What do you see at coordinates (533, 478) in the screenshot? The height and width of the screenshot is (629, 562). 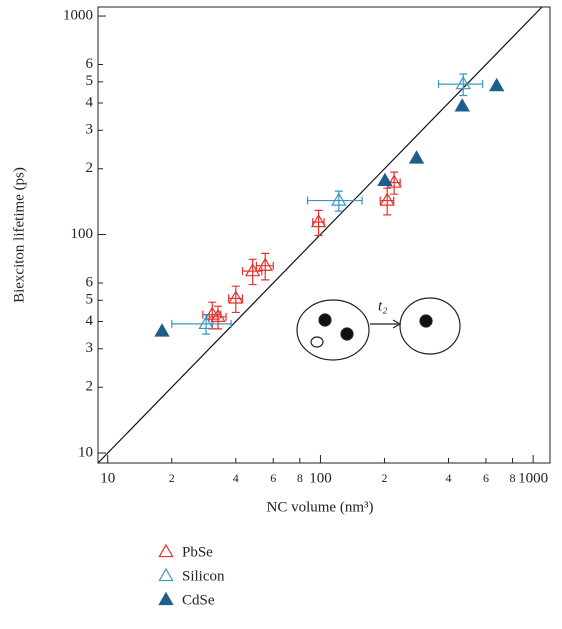 I see `x-tick-label: 1000` at bounding box center [533, 478].